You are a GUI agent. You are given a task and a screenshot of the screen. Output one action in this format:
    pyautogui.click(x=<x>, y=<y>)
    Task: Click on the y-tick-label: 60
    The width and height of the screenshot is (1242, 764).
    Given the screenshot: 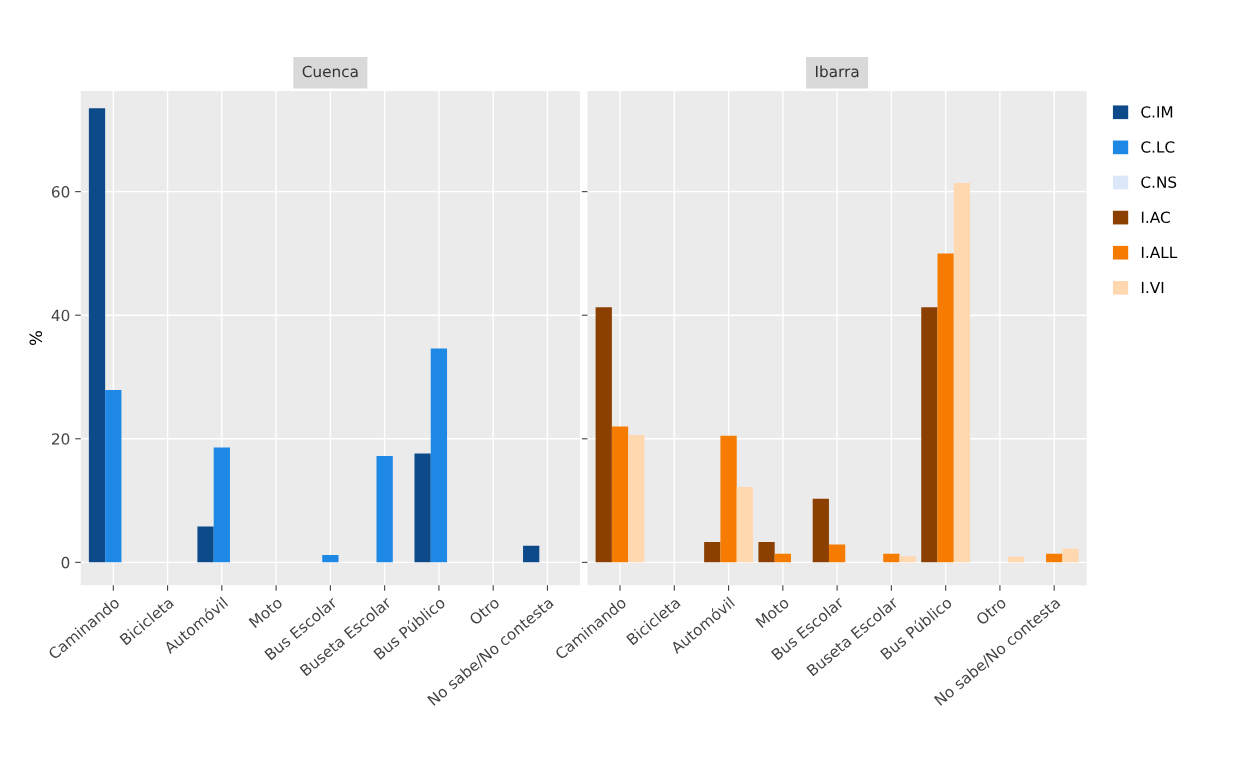 What is the action you would take?
    pyautogui.click(x=60, y=192)
    